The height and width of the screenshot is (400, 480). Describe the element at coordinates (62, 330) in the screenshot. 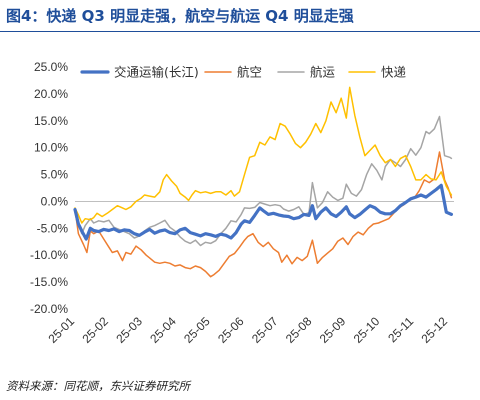

I see `x-tick-label: 25-01` at that location.